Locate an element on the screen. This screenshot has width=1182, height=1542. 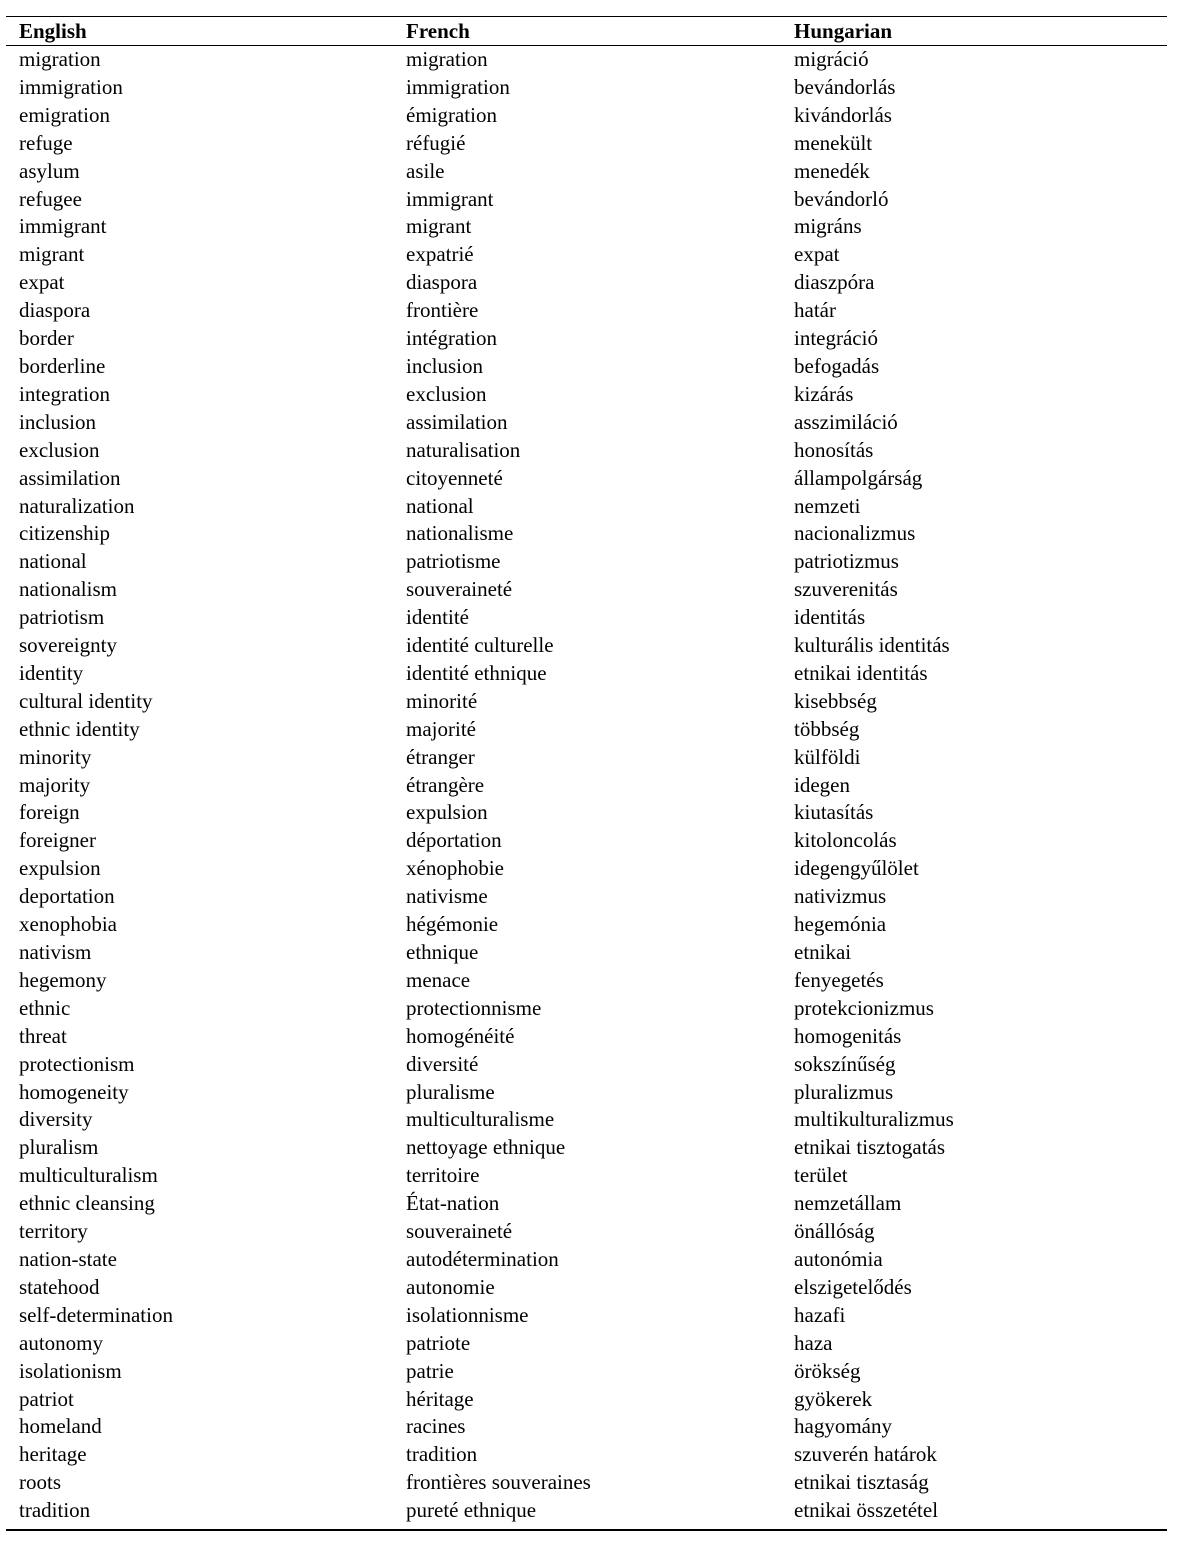
cell-french: ethnique is located at coordinates (442, 952).